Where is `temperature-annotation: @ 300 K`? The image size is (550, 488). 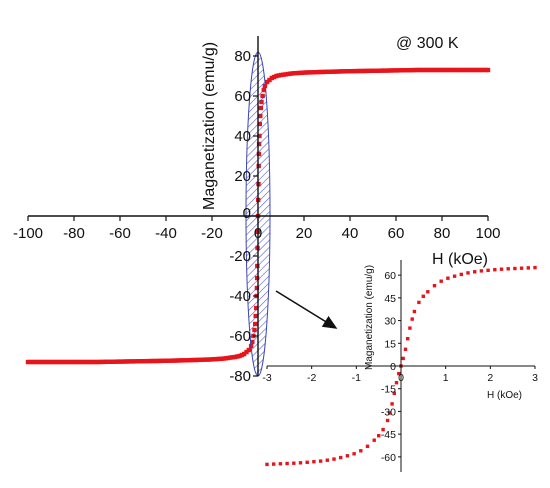
temperature-annotation: @ 300 K is located at coordinates (427, 43).